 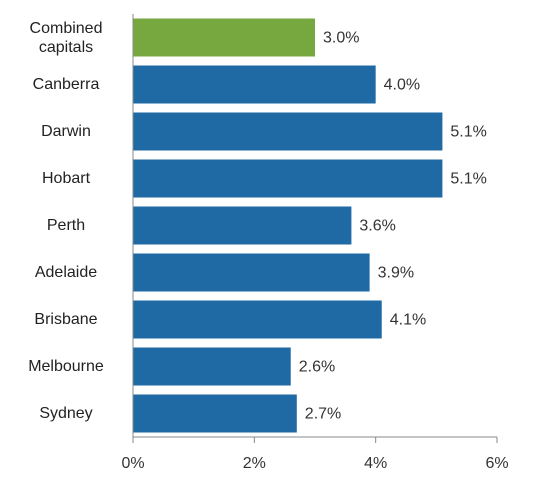 What do you see at coordinates (396, 273) in the screenshot?
I see `value-label: 3.9%` at bounding box center [396, 273].